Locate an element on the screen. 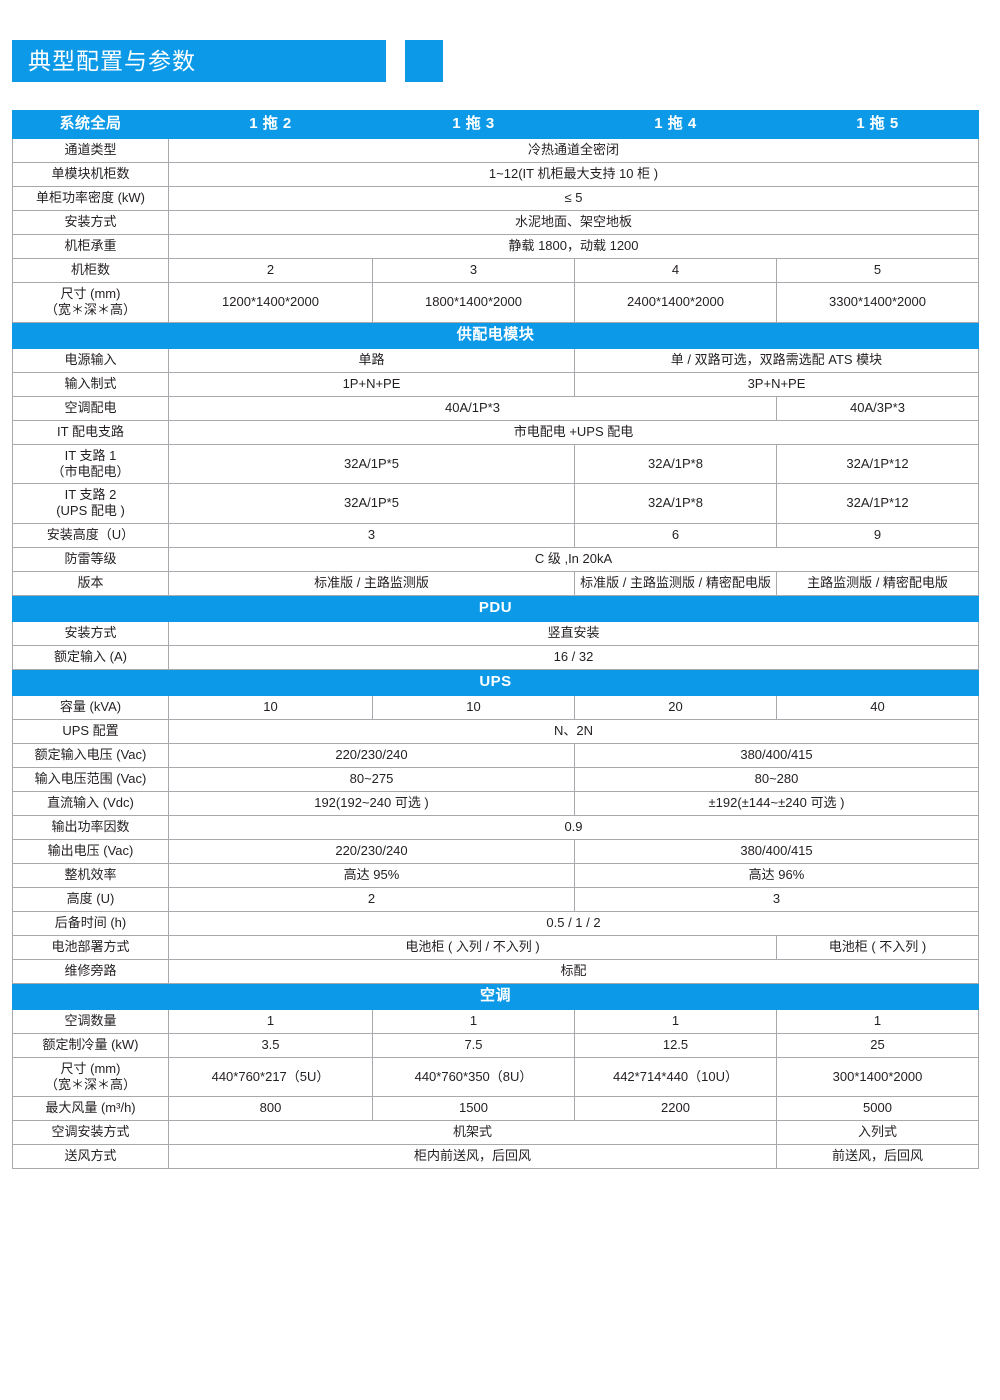  table-row: 电池部署方式 电池柜 ( 入列 / 不入列 ) 电池柜 ( 不入列 ) is located at coordinates (495, 947).